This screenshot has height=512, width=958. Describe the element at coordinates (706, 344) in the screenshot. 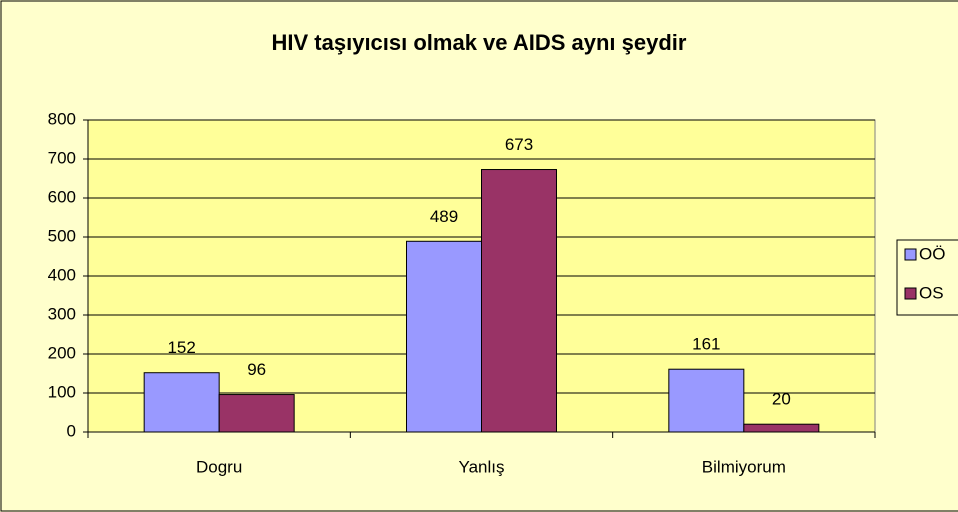

I see `data-label: 161` at that location.